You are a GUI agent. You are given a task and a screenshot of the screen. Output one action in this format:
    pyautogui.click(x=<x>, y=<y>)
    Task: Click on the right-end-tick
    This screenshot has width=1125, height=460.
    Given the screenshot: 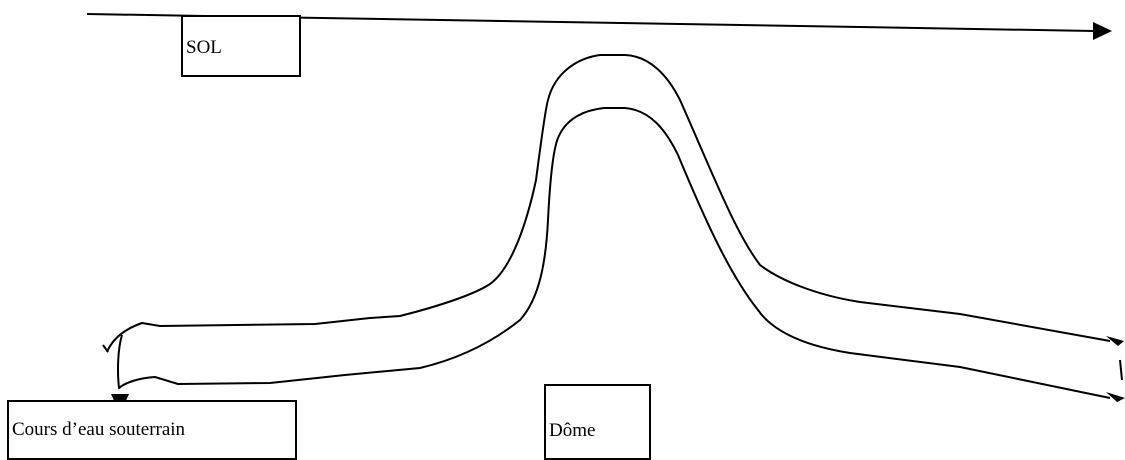 What is the action you would take?
    pyautogui.click(x=1121, y=370)
    